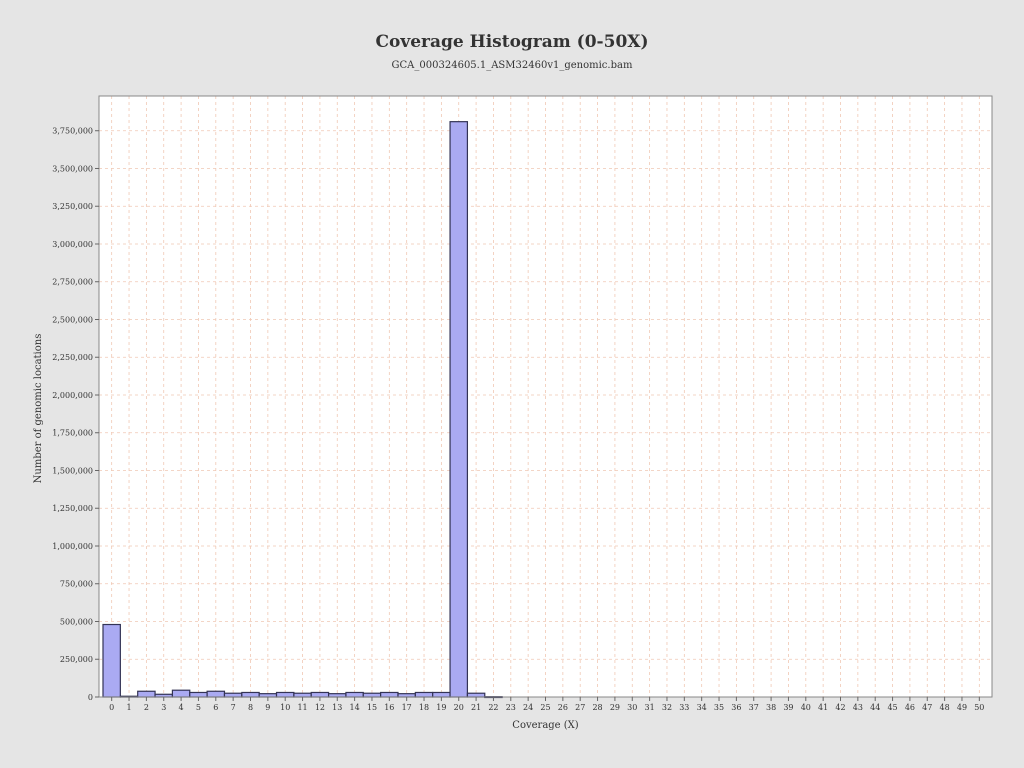  I want to click on y-tick-label: 2,250,000, so click(72, 357).